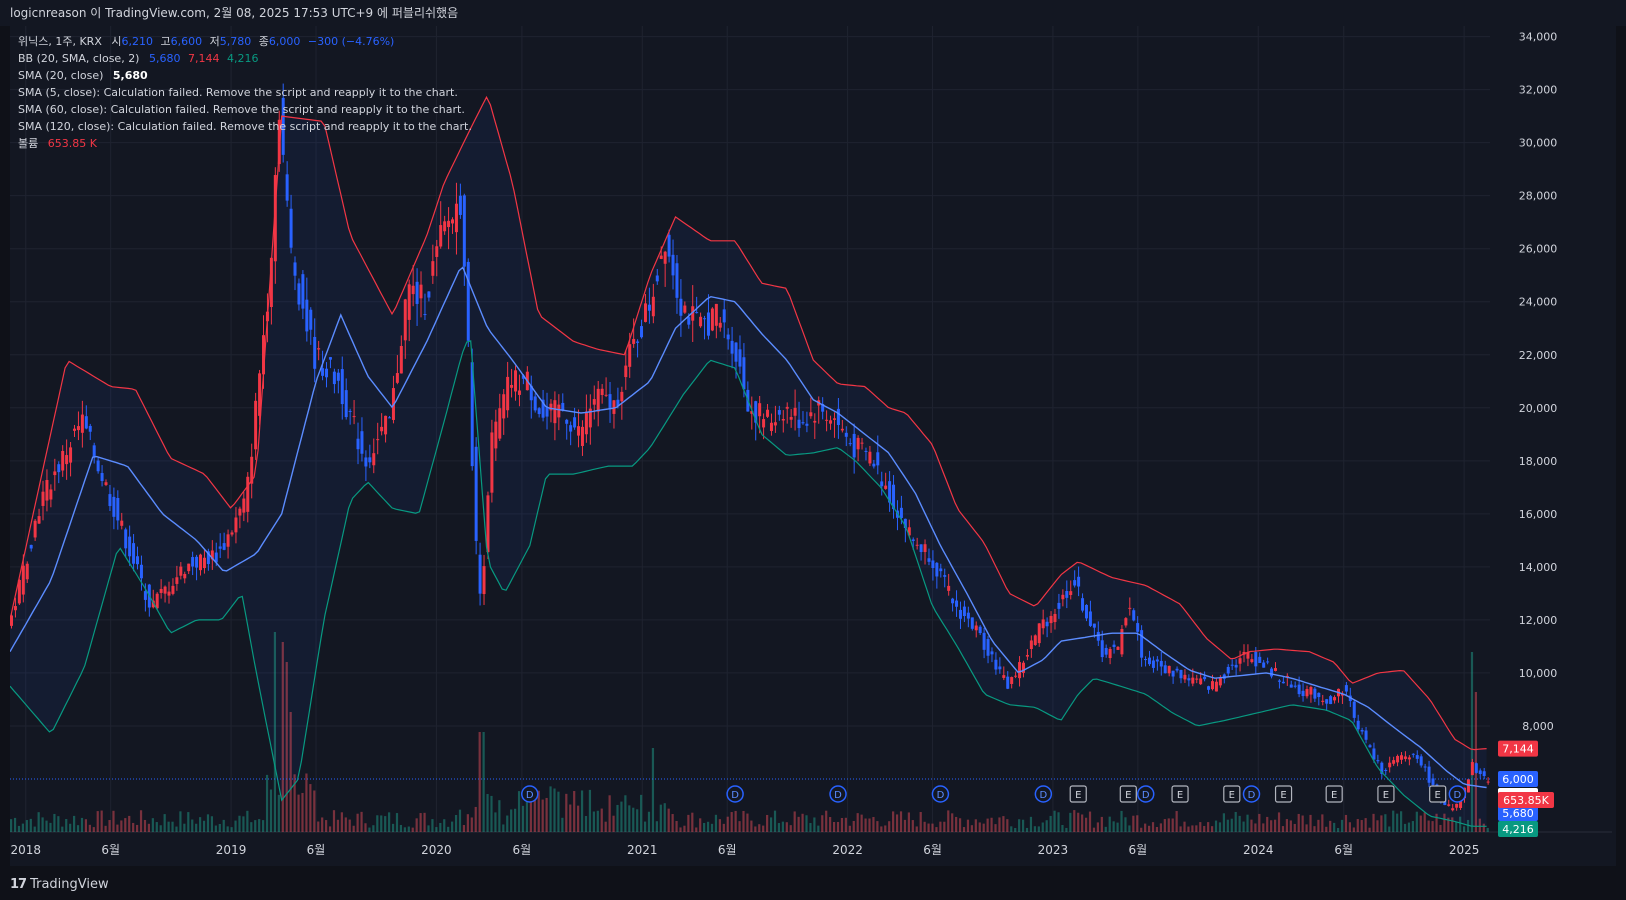 The image size is (1626, 900). I want to click on price-axis-label-volume: 653.85K, so click(1526, 800).